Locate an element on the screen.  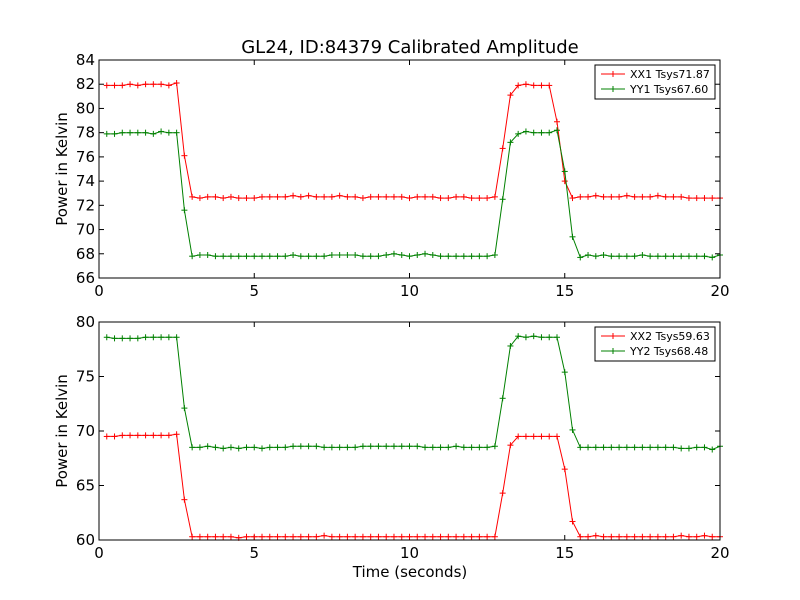
y-tick-label: 68 is located at coordinates (85, 254).